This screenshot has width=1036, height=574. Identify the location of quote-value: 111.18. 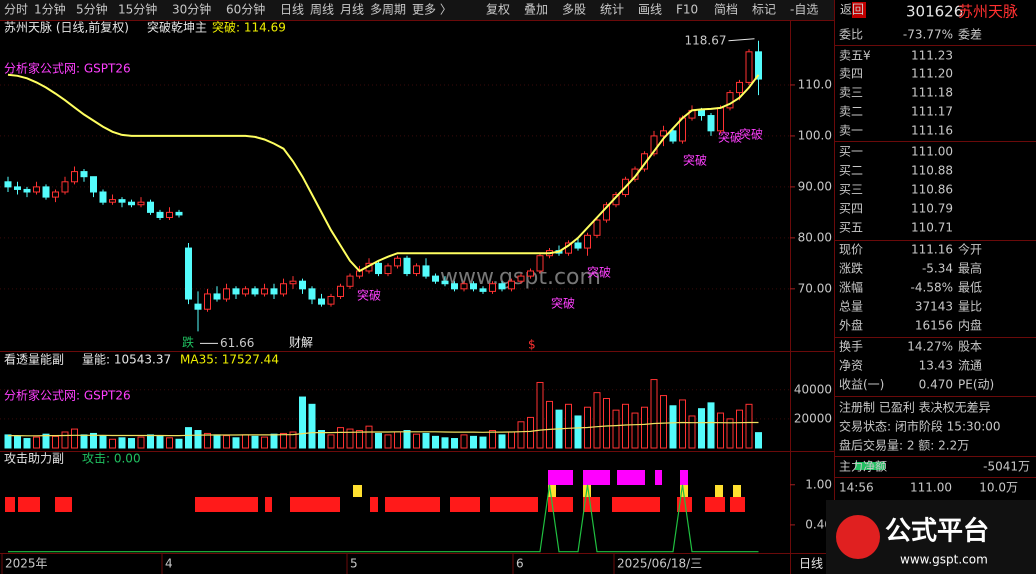
(932, 93).